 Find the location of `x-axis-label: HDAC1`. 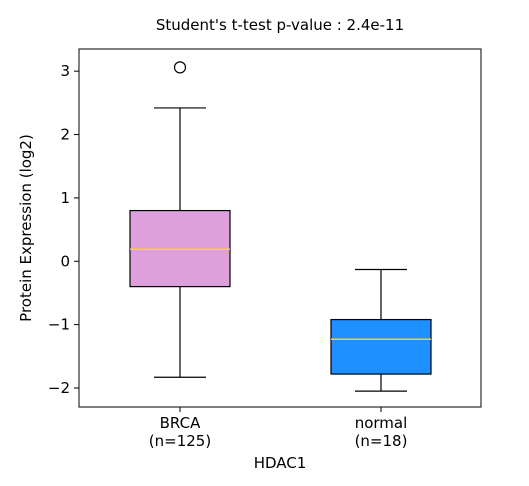

x-axis-label: HDAC1 is located at coordinates (280, 463).